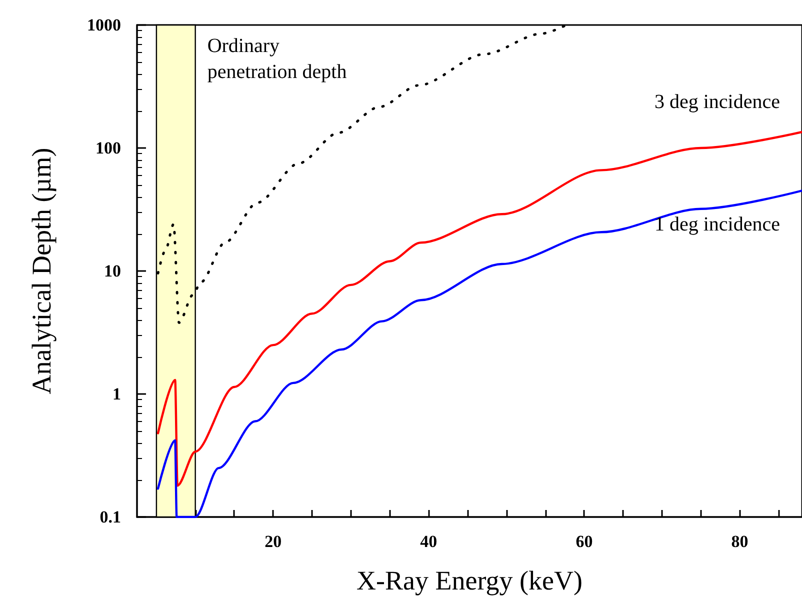  What do you see at coordinates (41, 271) in the screenshot?
I see `y-axis-title: Analytical Depth (µm)` at bounding box center [41, 271].